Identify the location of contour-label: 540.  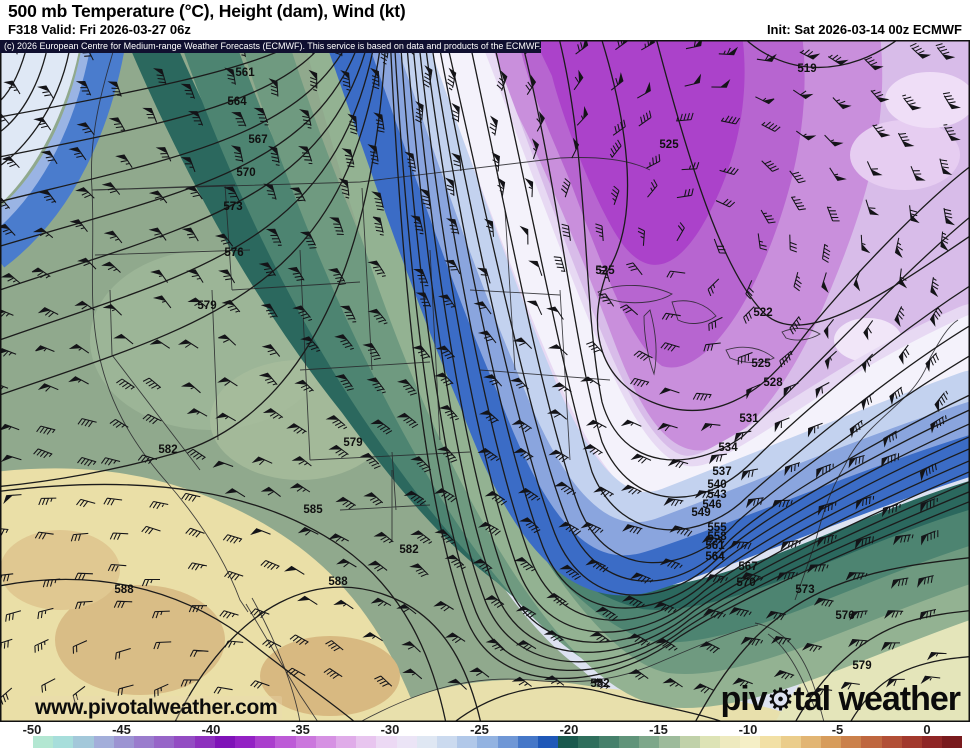
(716, 485).